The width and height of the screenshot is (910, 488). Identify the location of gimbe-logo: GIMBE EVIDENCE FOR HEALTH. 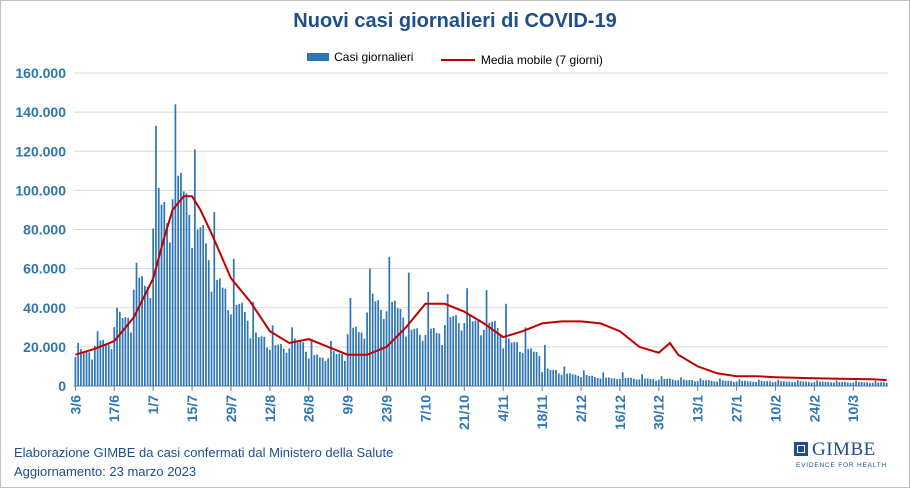
(840, 457).